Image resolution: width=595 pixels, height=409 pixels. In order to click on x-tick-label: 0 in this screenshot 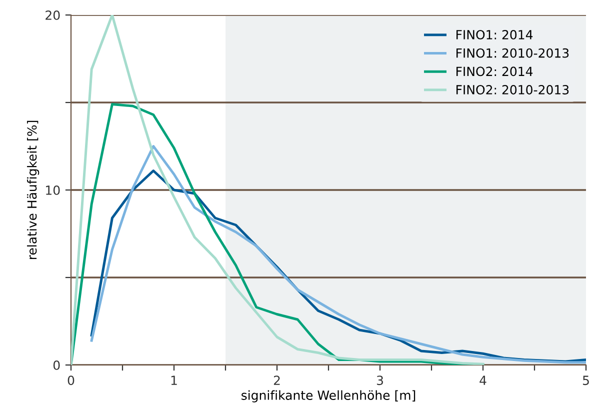, I will do `click(71, 381)`.